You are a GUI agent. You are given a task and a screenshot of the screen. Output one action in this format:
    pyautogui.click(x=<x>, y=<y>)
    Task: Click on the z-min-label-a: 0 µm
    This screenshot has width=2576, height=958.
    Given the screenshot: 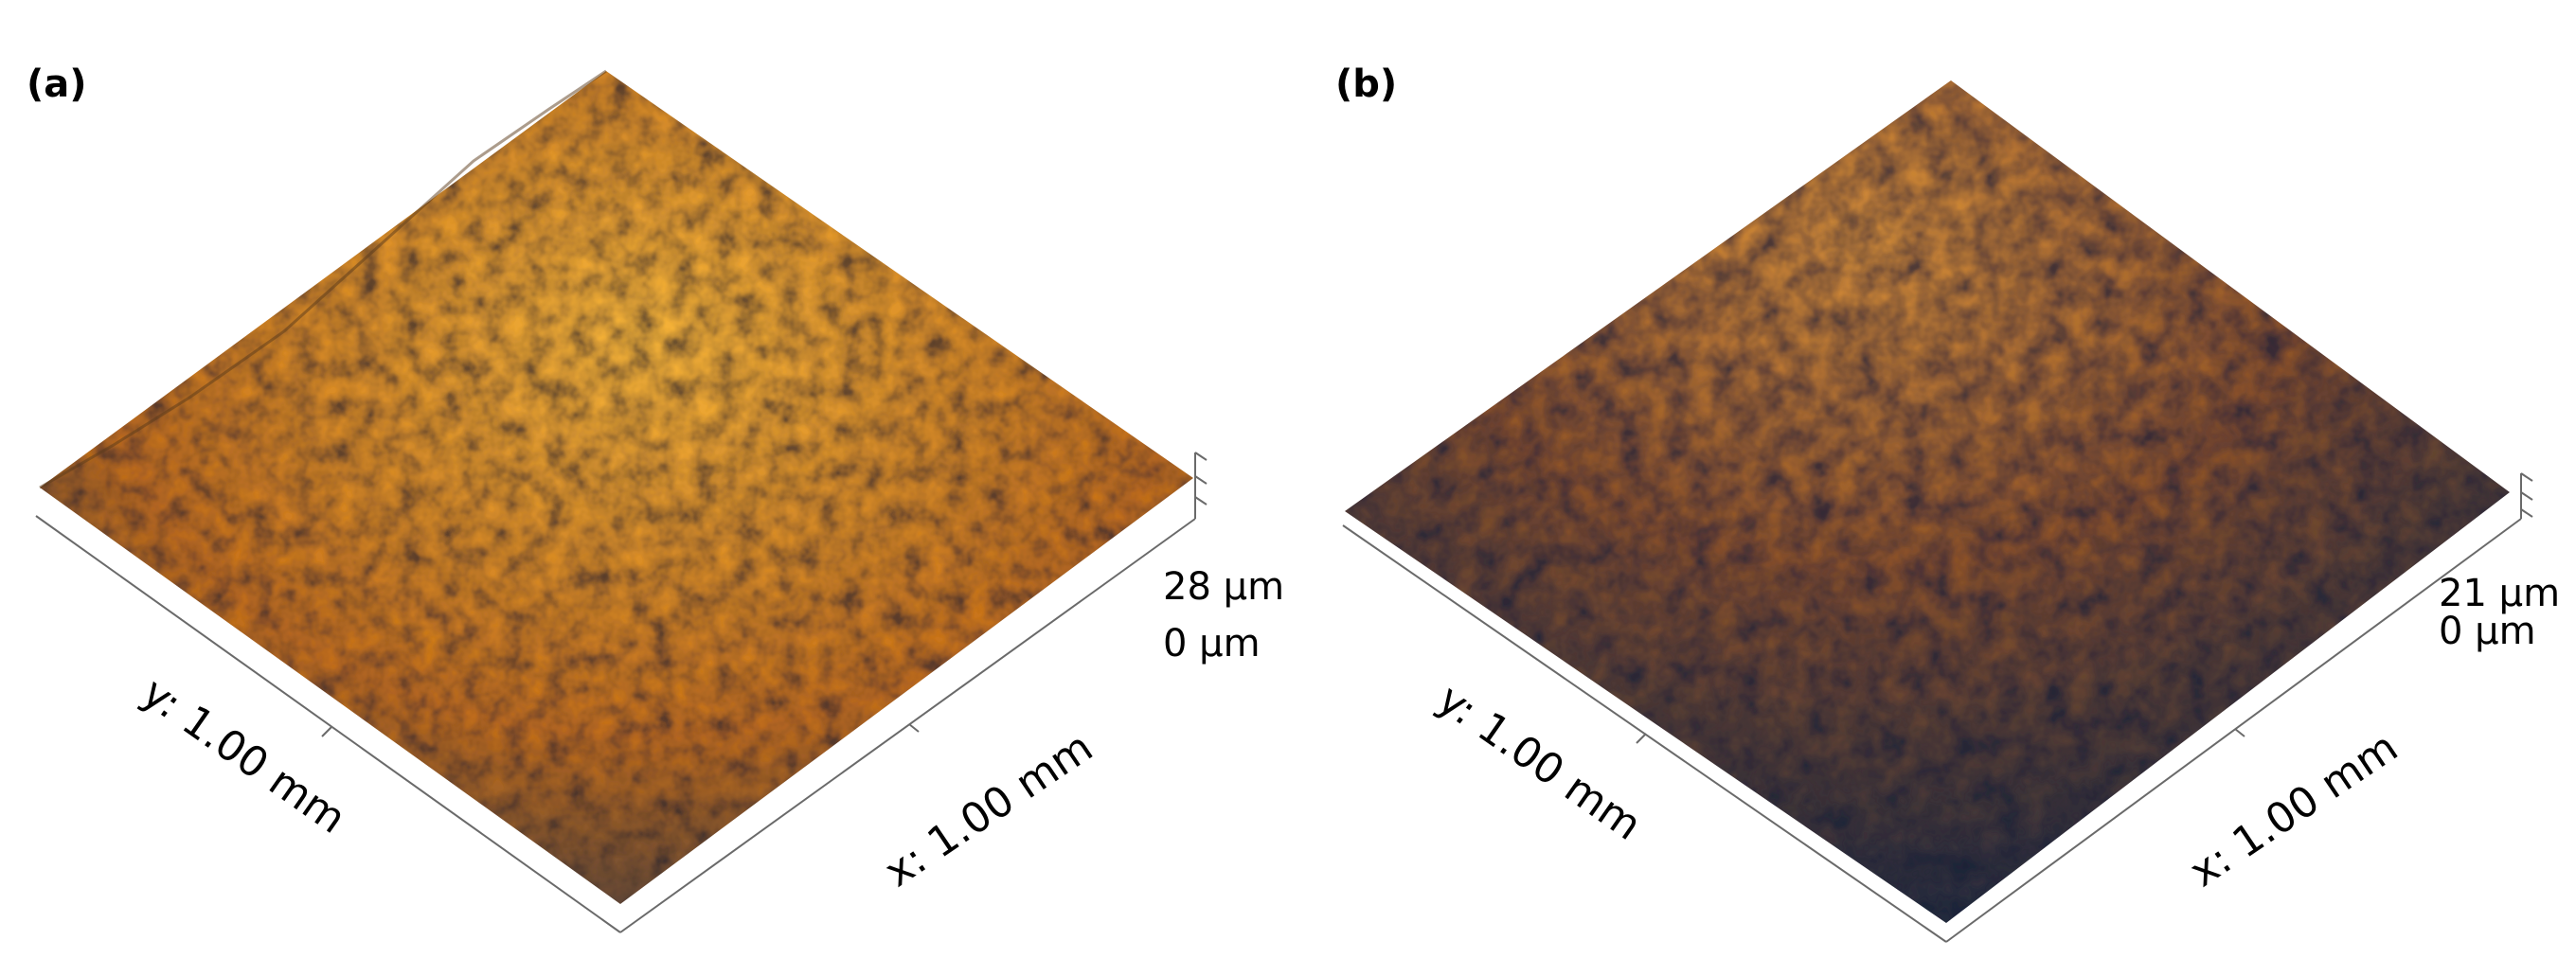 What is the action you would take?
    pyautogui.click(x=1212, y=643)
    